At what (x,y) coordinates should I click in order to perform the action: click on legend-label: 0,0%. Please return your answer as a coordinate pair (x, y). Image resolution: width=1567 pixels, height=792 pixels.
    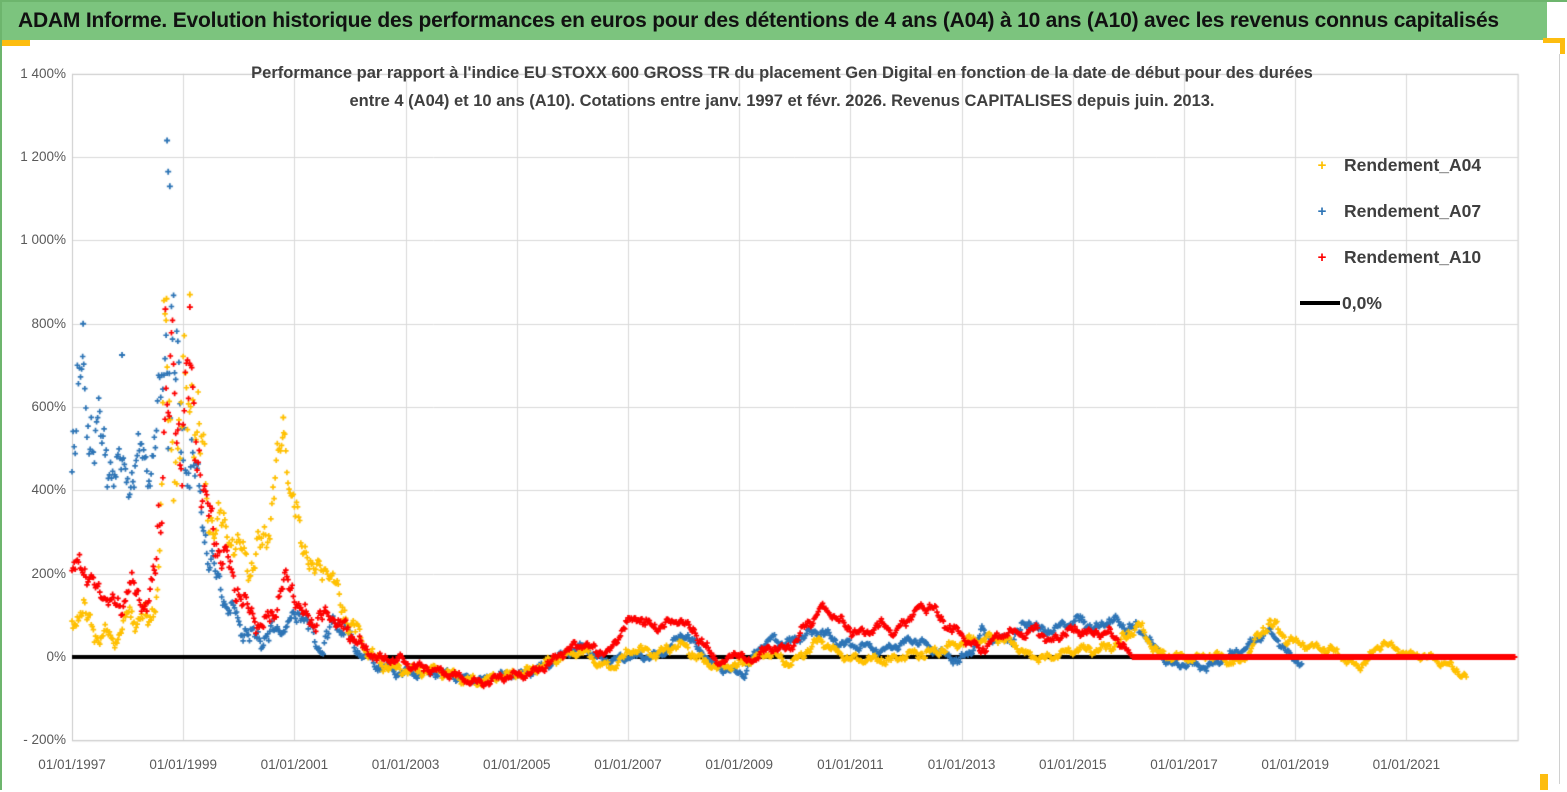
    Looking at the image, I should click on (1362, 302).